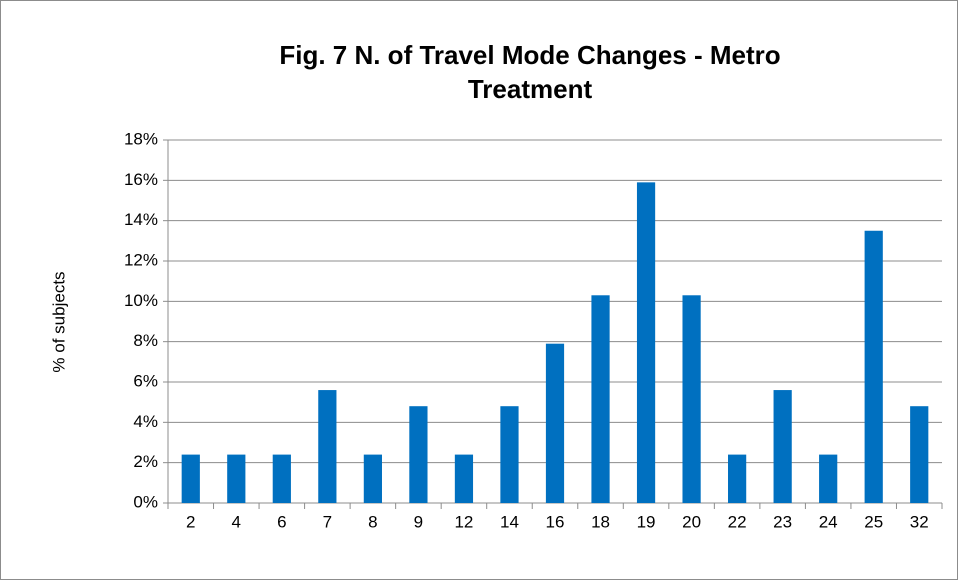  What do you see at coordinates (828, 521) in the screenshot?
I see `x-tick-label: 24` at bounding box center [828, 521].